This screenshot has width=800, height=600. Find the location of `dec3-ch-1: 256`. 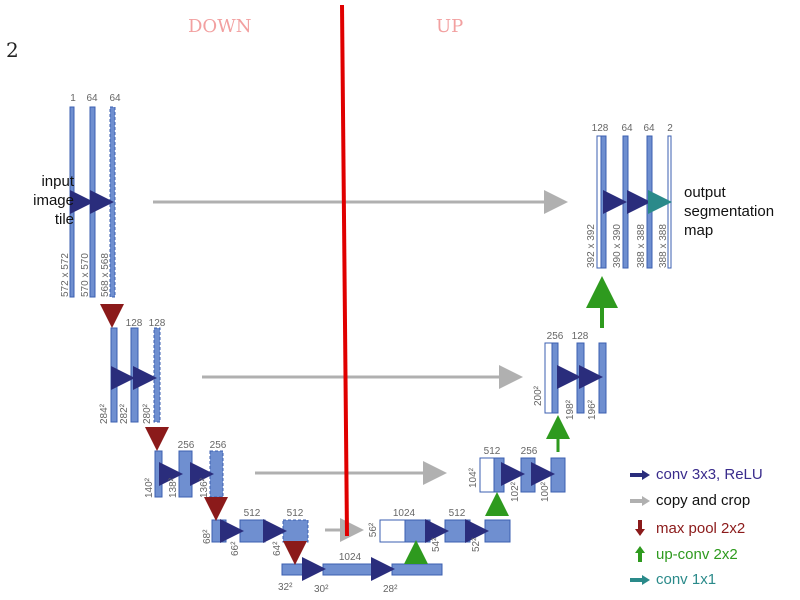

dec3-ch-1: 256 is located at coordinates (529, 451).